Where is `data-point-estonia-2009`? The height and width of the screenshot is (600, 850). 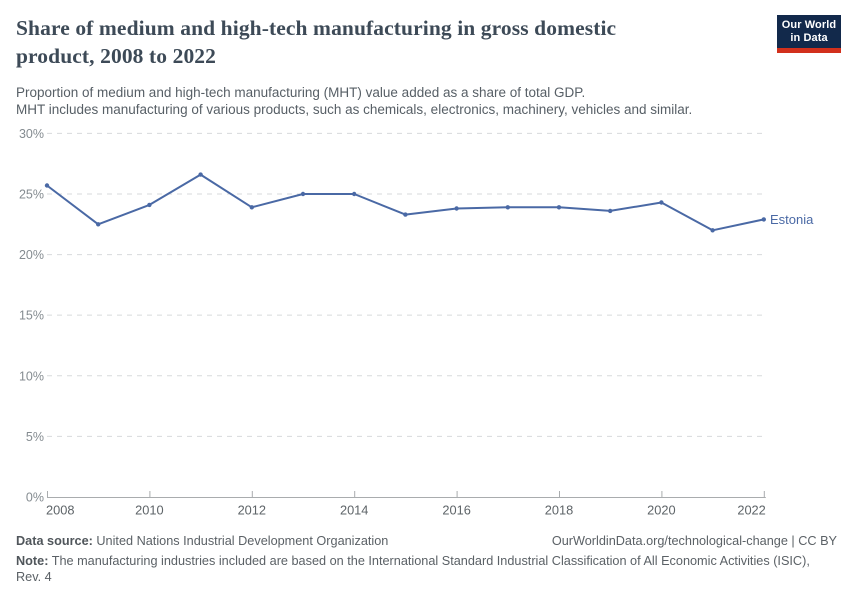 data-point-estonia-2009 is located at coordinates (98, 224).